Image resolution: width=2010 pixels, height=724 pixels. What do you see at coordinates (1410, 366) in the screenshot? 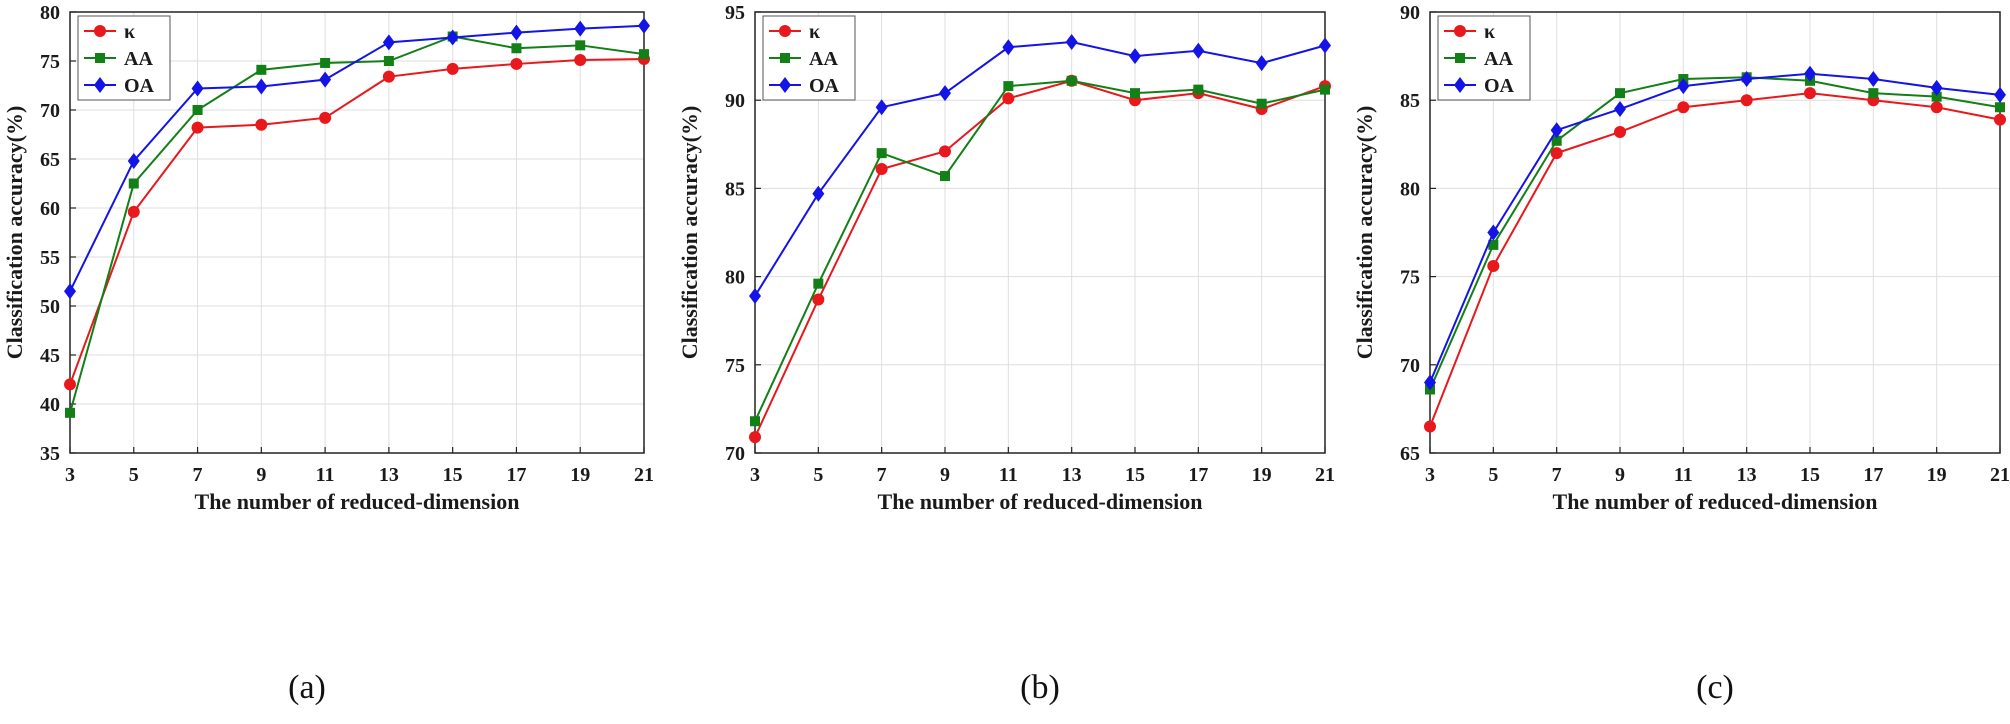
I see `y-tick-label: 70` at bounding box center [1410, 366].